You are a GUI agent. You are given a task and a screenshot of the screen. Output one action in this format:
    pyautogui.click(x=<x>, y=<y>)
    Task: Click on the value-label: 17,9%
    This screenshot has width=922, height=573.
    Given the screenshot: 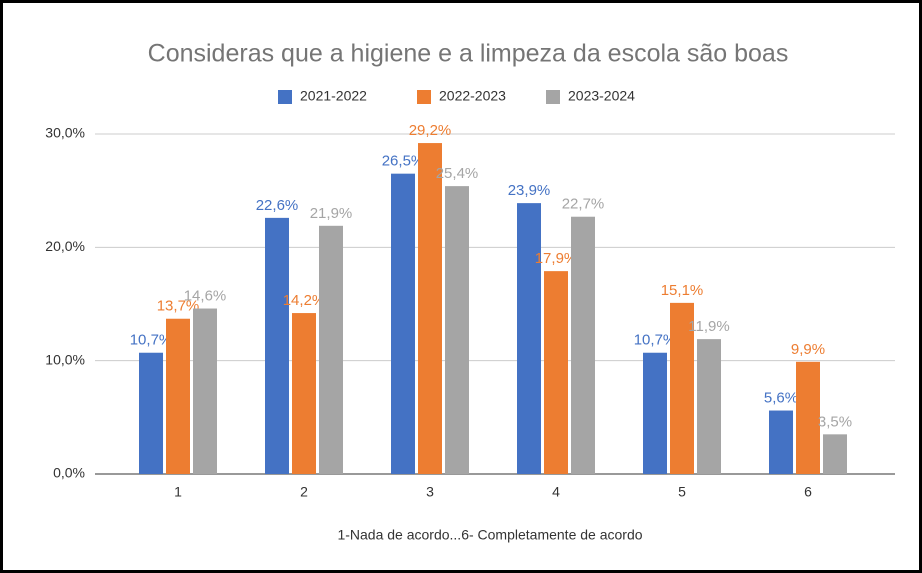 What is the action you would take?
    pyautogui.click(x=556, y=258)
    